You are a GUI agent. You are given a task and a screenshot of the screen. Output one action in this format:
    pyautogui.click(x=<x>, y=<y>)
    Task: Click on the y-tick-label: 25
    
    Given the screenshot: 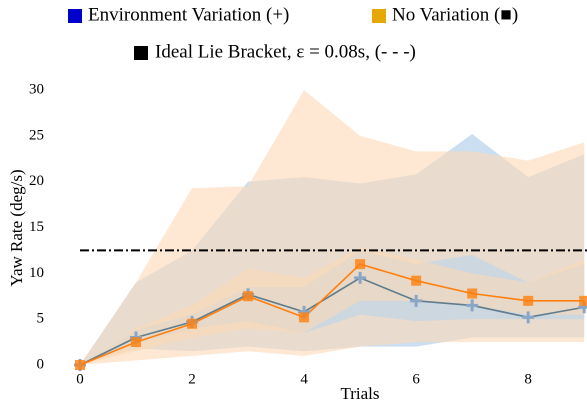 What is the action you would take?
    pyautogui.click(x=36, y=135)
    